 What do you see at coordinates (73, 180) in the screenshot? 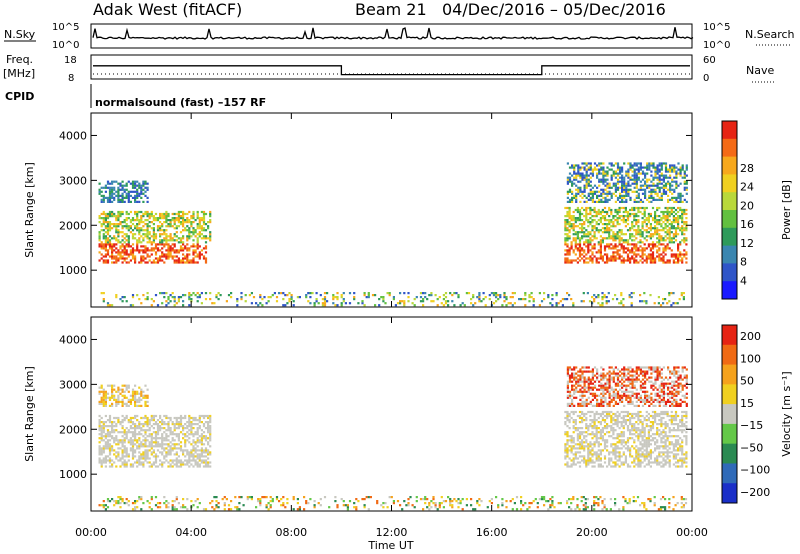
I see `y-tick-label: 3000` at bounding box center [73, 180].